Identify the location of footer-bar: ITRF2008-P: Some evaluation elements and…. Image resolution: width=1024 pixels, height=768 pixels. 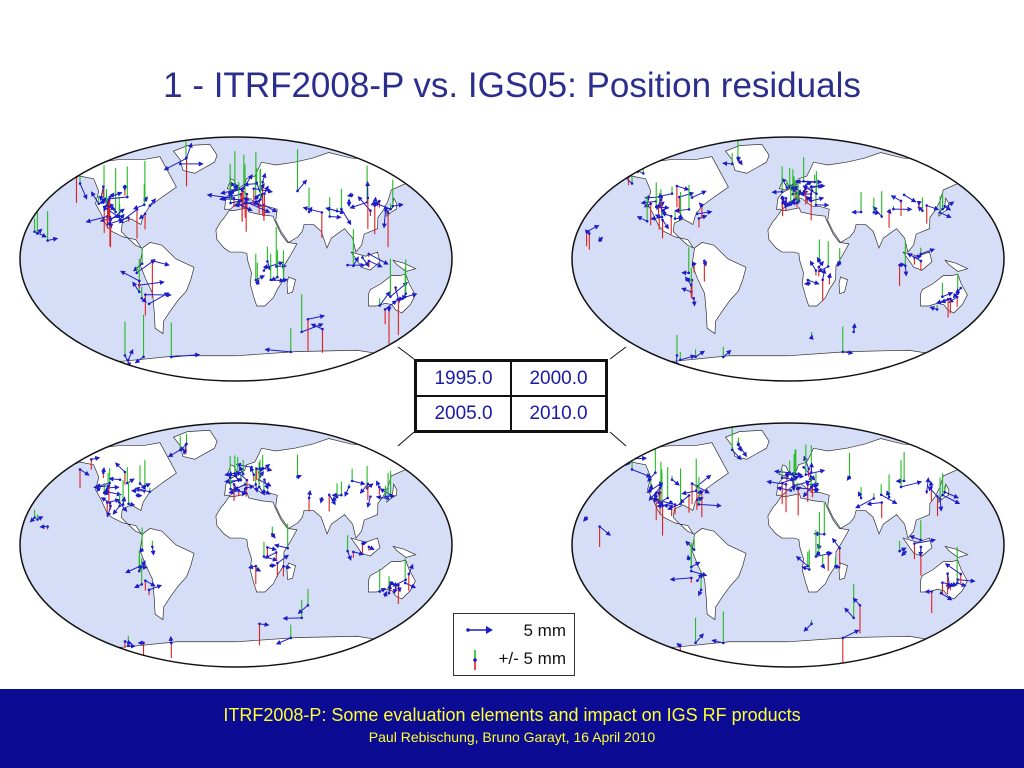
(512, 728).